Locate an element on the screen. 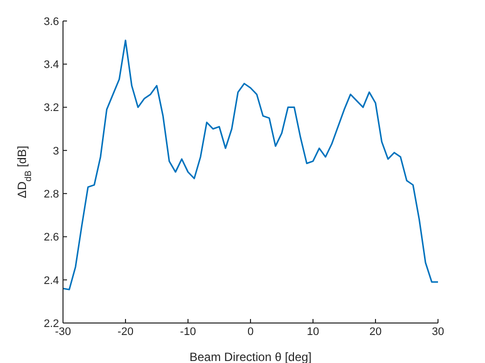 The width and height of the screenshot is (485, 363). x-tick-label: 20 is located at coordinates (375, 332).